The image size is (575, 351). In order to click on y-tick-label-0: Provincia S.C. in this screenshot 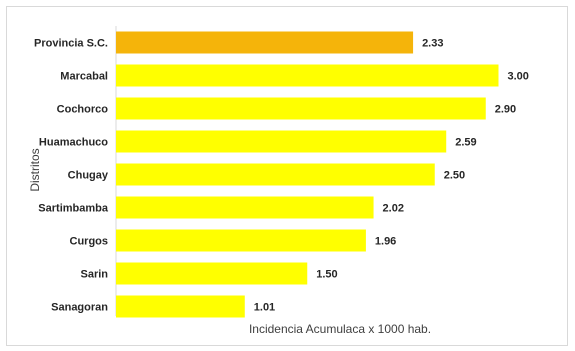, I will do `click(71, 44)`.